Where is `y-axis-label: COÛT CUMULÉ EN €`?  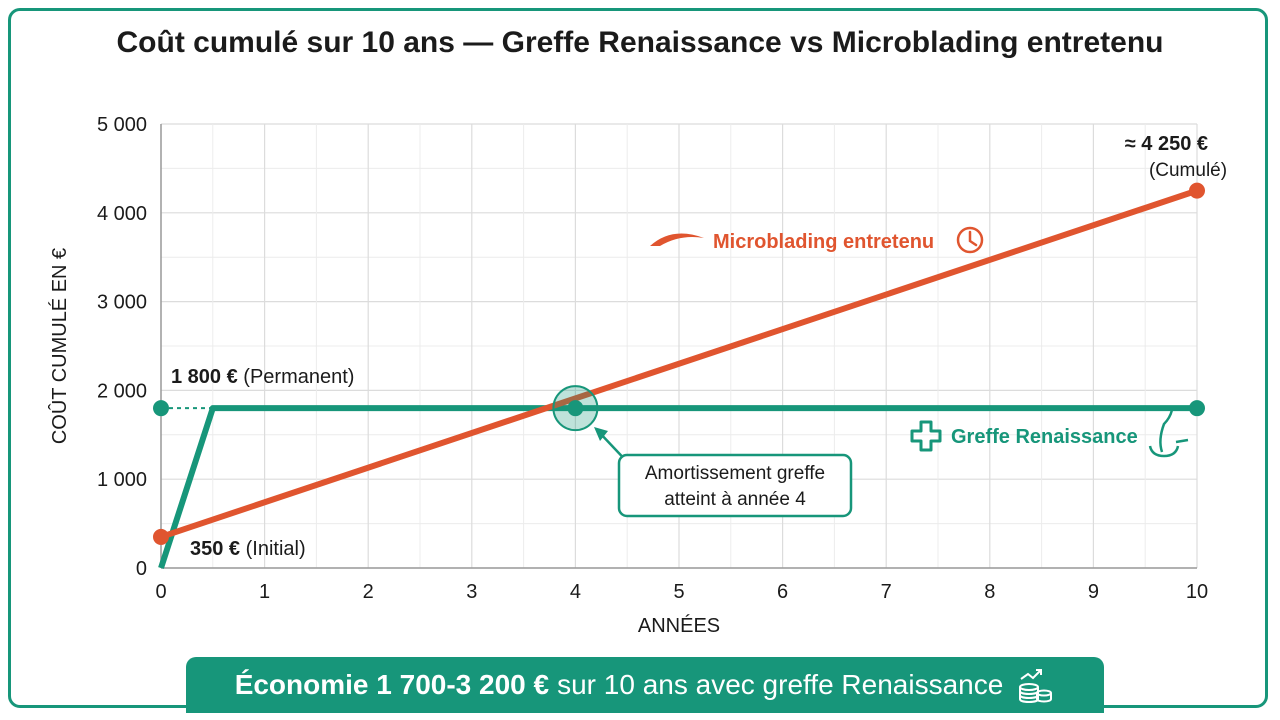 y-axis-label: COÛT CUMULÉ EN € is located at coordinates (59, 346).